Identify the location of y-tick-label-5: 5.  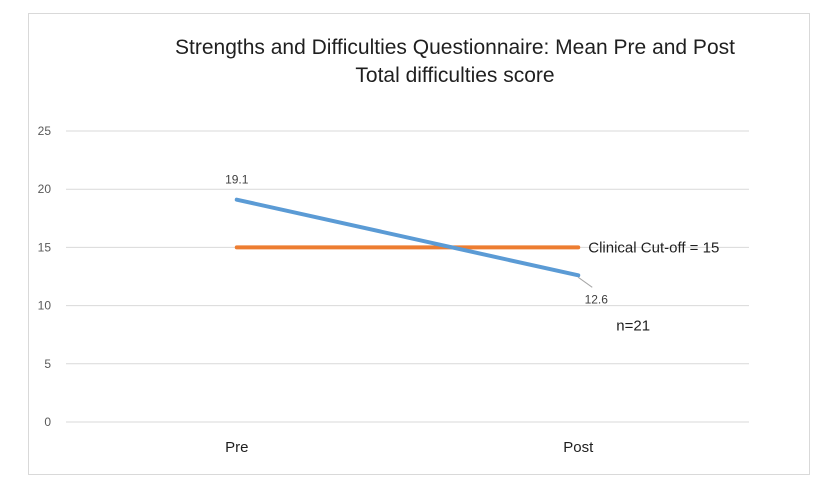
(47, 364).